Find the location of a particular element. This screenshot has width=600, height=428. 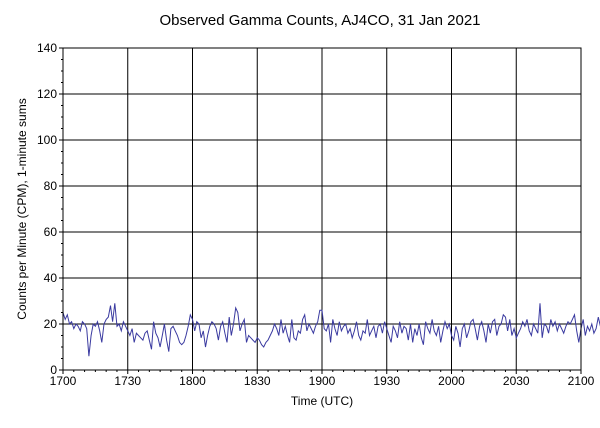

x-tick-label: 2030 is located at coordinates (516, 381).